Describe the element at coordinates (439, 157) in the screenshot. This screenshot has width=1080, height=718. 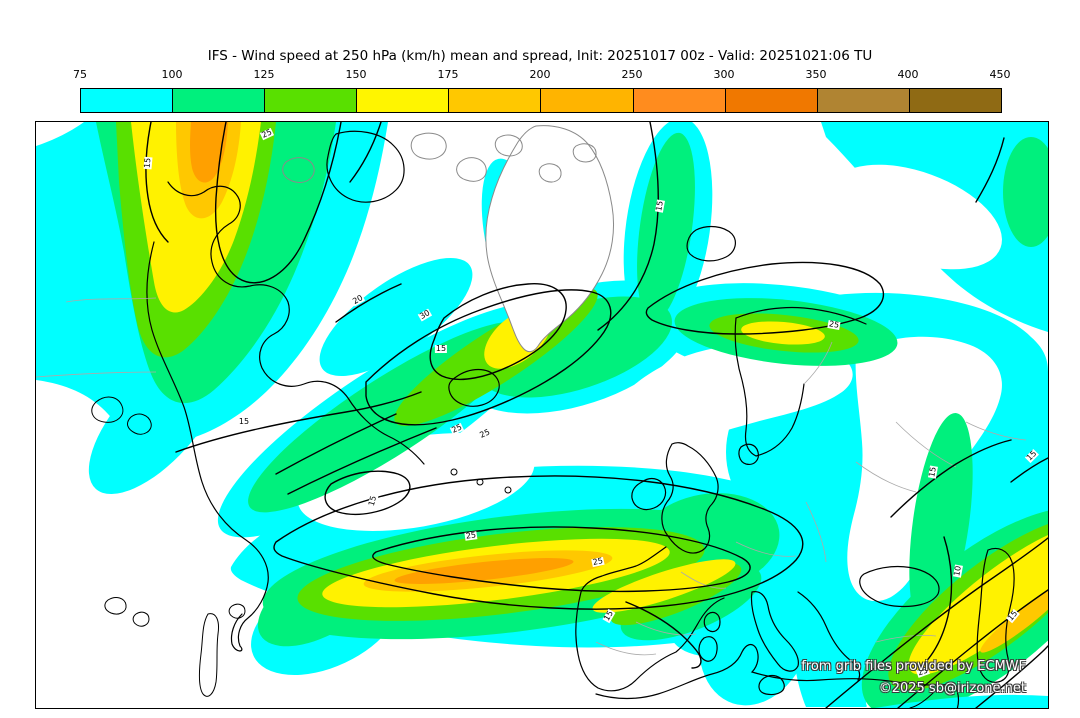
I see `arctic-islands` at that location.